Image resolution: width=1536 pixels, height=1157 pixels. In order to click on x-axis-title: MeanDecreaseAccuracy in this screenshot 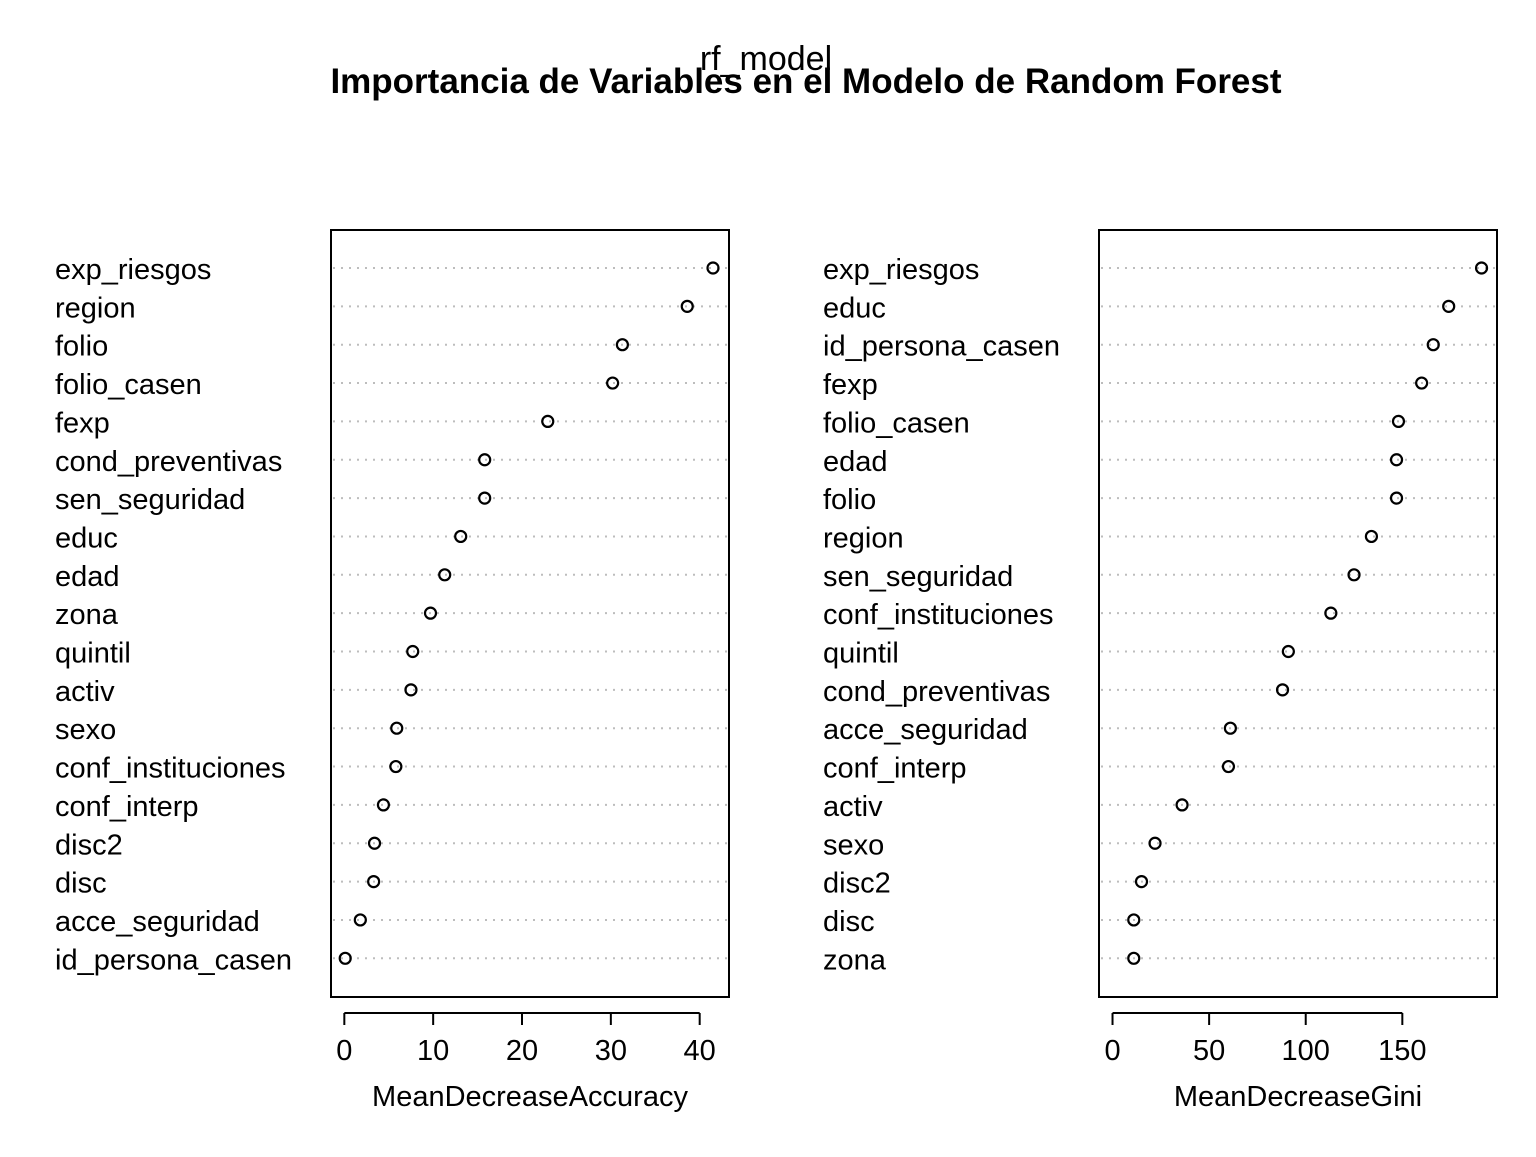, I will do `click(530, 1097)`.